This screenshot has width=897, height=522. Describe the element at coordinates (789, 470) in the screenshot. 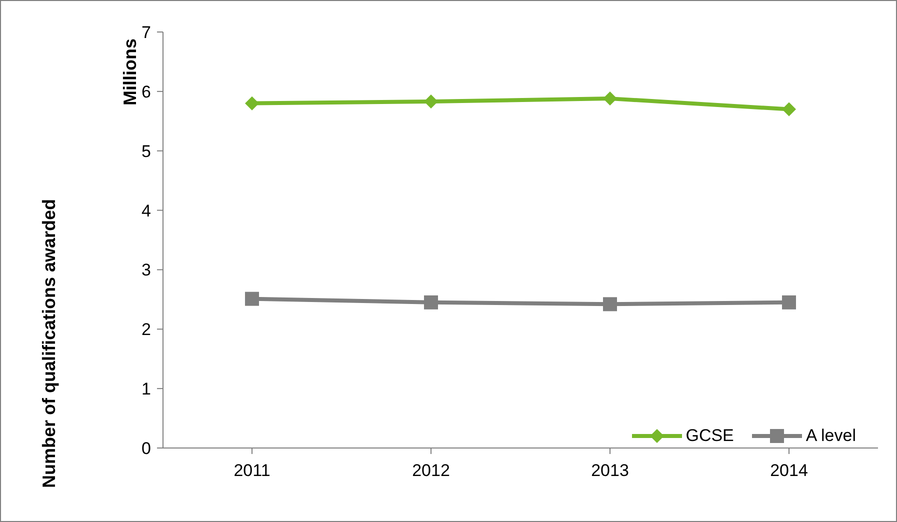

I see `x-tick-label: 2014` at that location.